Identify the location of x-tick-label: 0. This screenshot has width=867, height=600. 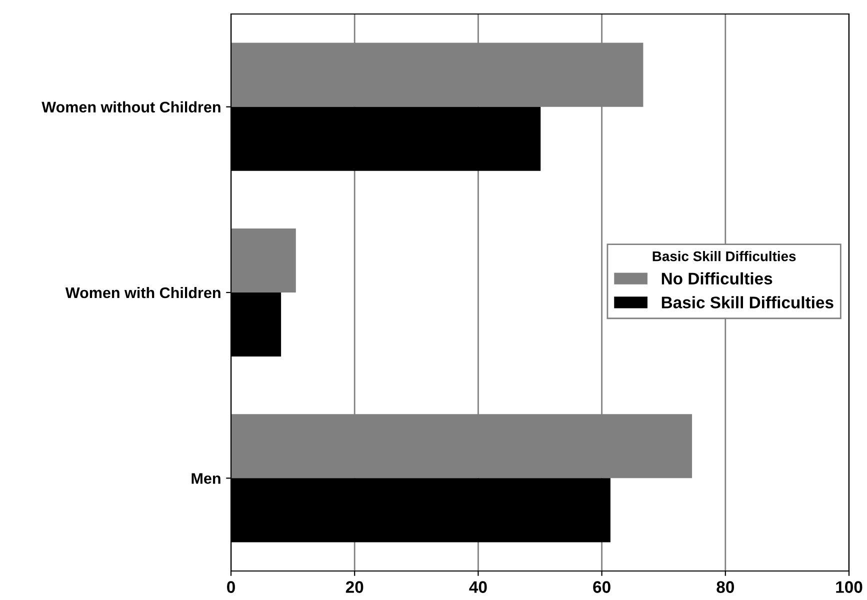
(231, 587).